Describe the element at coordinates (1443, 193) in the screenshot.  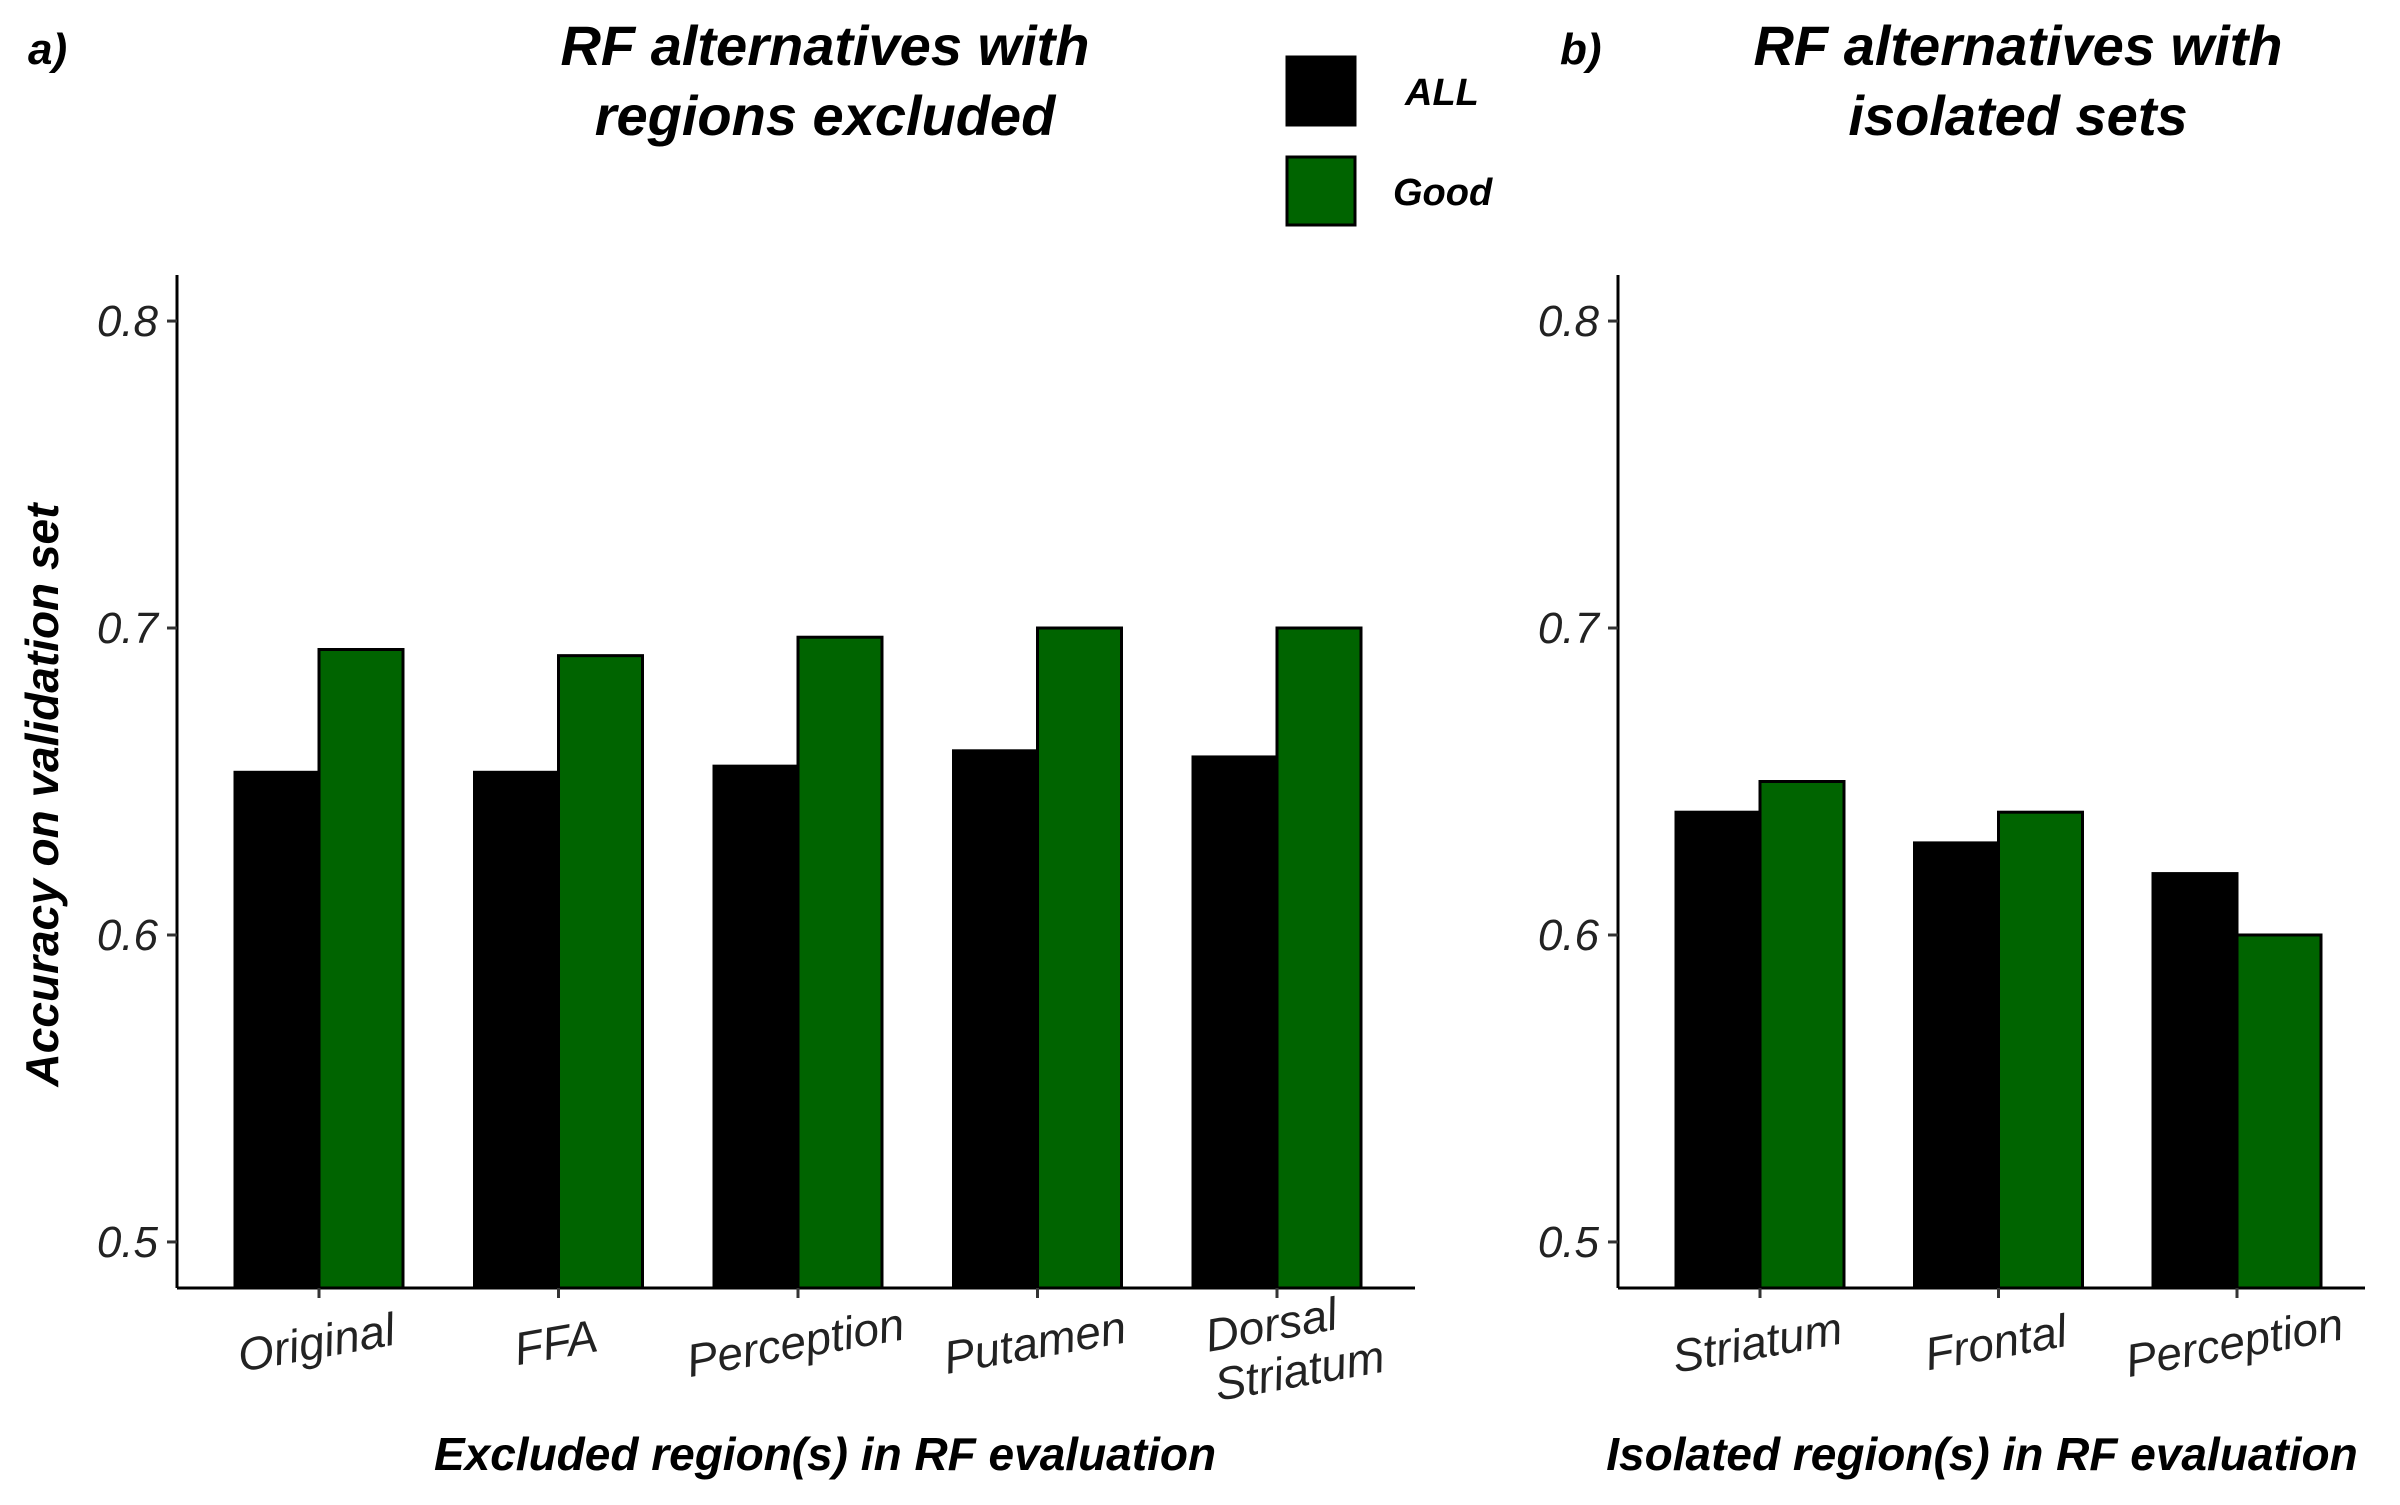
I see `legend-label-good: Good` at that location.